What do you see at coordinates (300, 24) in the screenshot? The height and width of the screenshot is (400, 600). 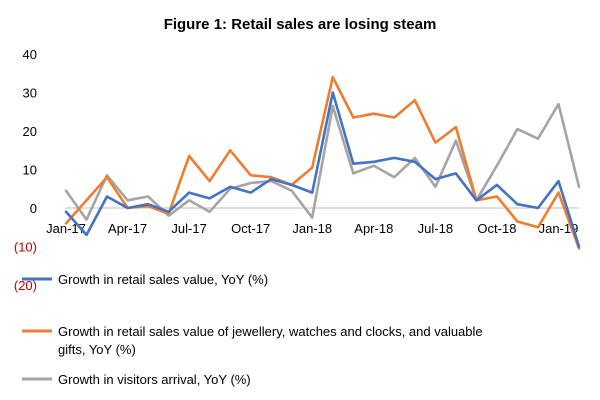 I see `chart-title: Figure 1: Retail sales are losing steam` at bounding box center [300, 24].